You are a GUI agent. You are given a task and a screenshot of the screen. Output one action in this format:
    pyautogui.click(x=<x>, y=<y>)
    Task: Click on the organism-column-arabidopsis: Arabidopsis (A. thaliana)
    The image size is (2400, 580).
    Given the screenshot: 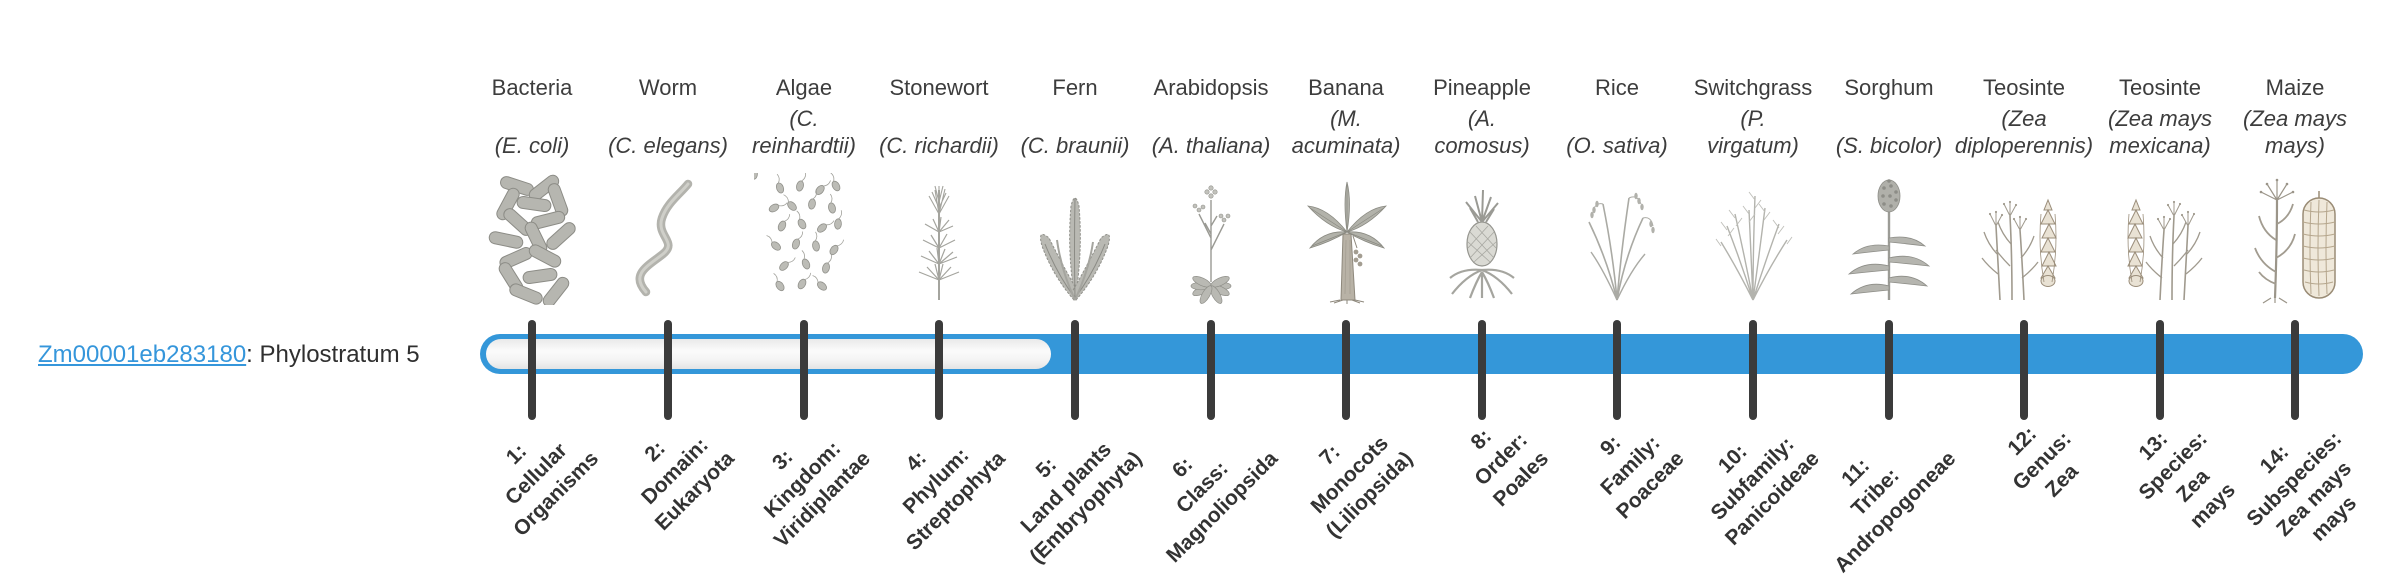 What is the action you would take?
    pyautogui.click(x=1211, y=189)
    